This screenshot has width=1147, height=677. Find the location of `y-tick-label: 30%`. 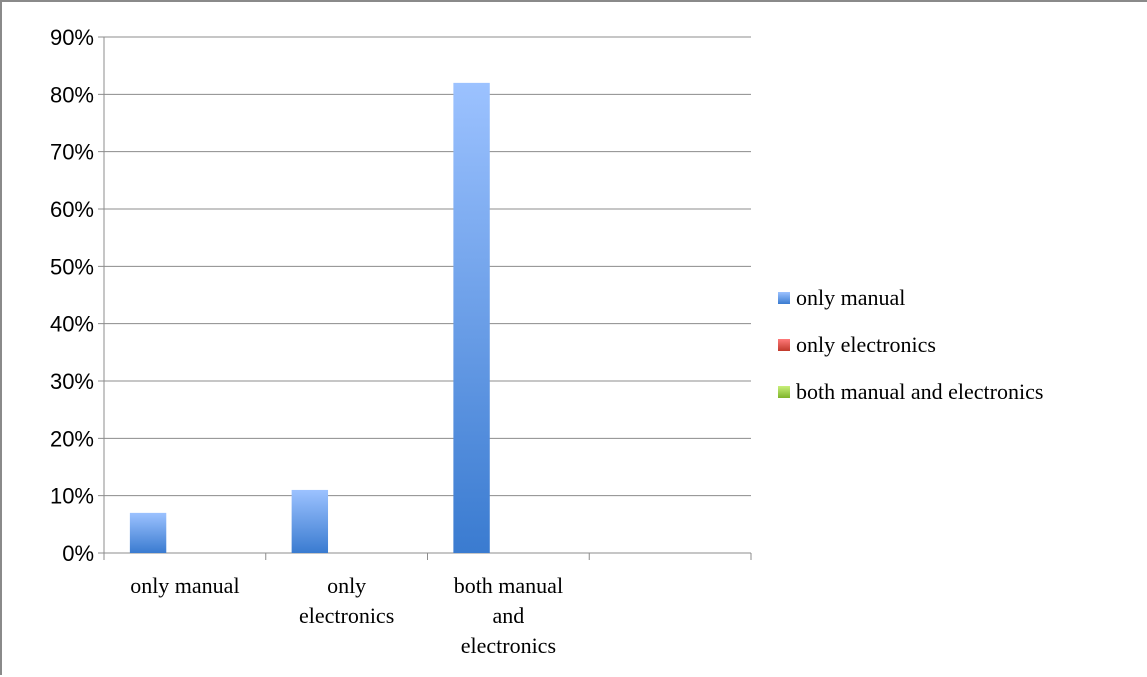

y-tick-label: 30% is located at coordinates (72, 381).